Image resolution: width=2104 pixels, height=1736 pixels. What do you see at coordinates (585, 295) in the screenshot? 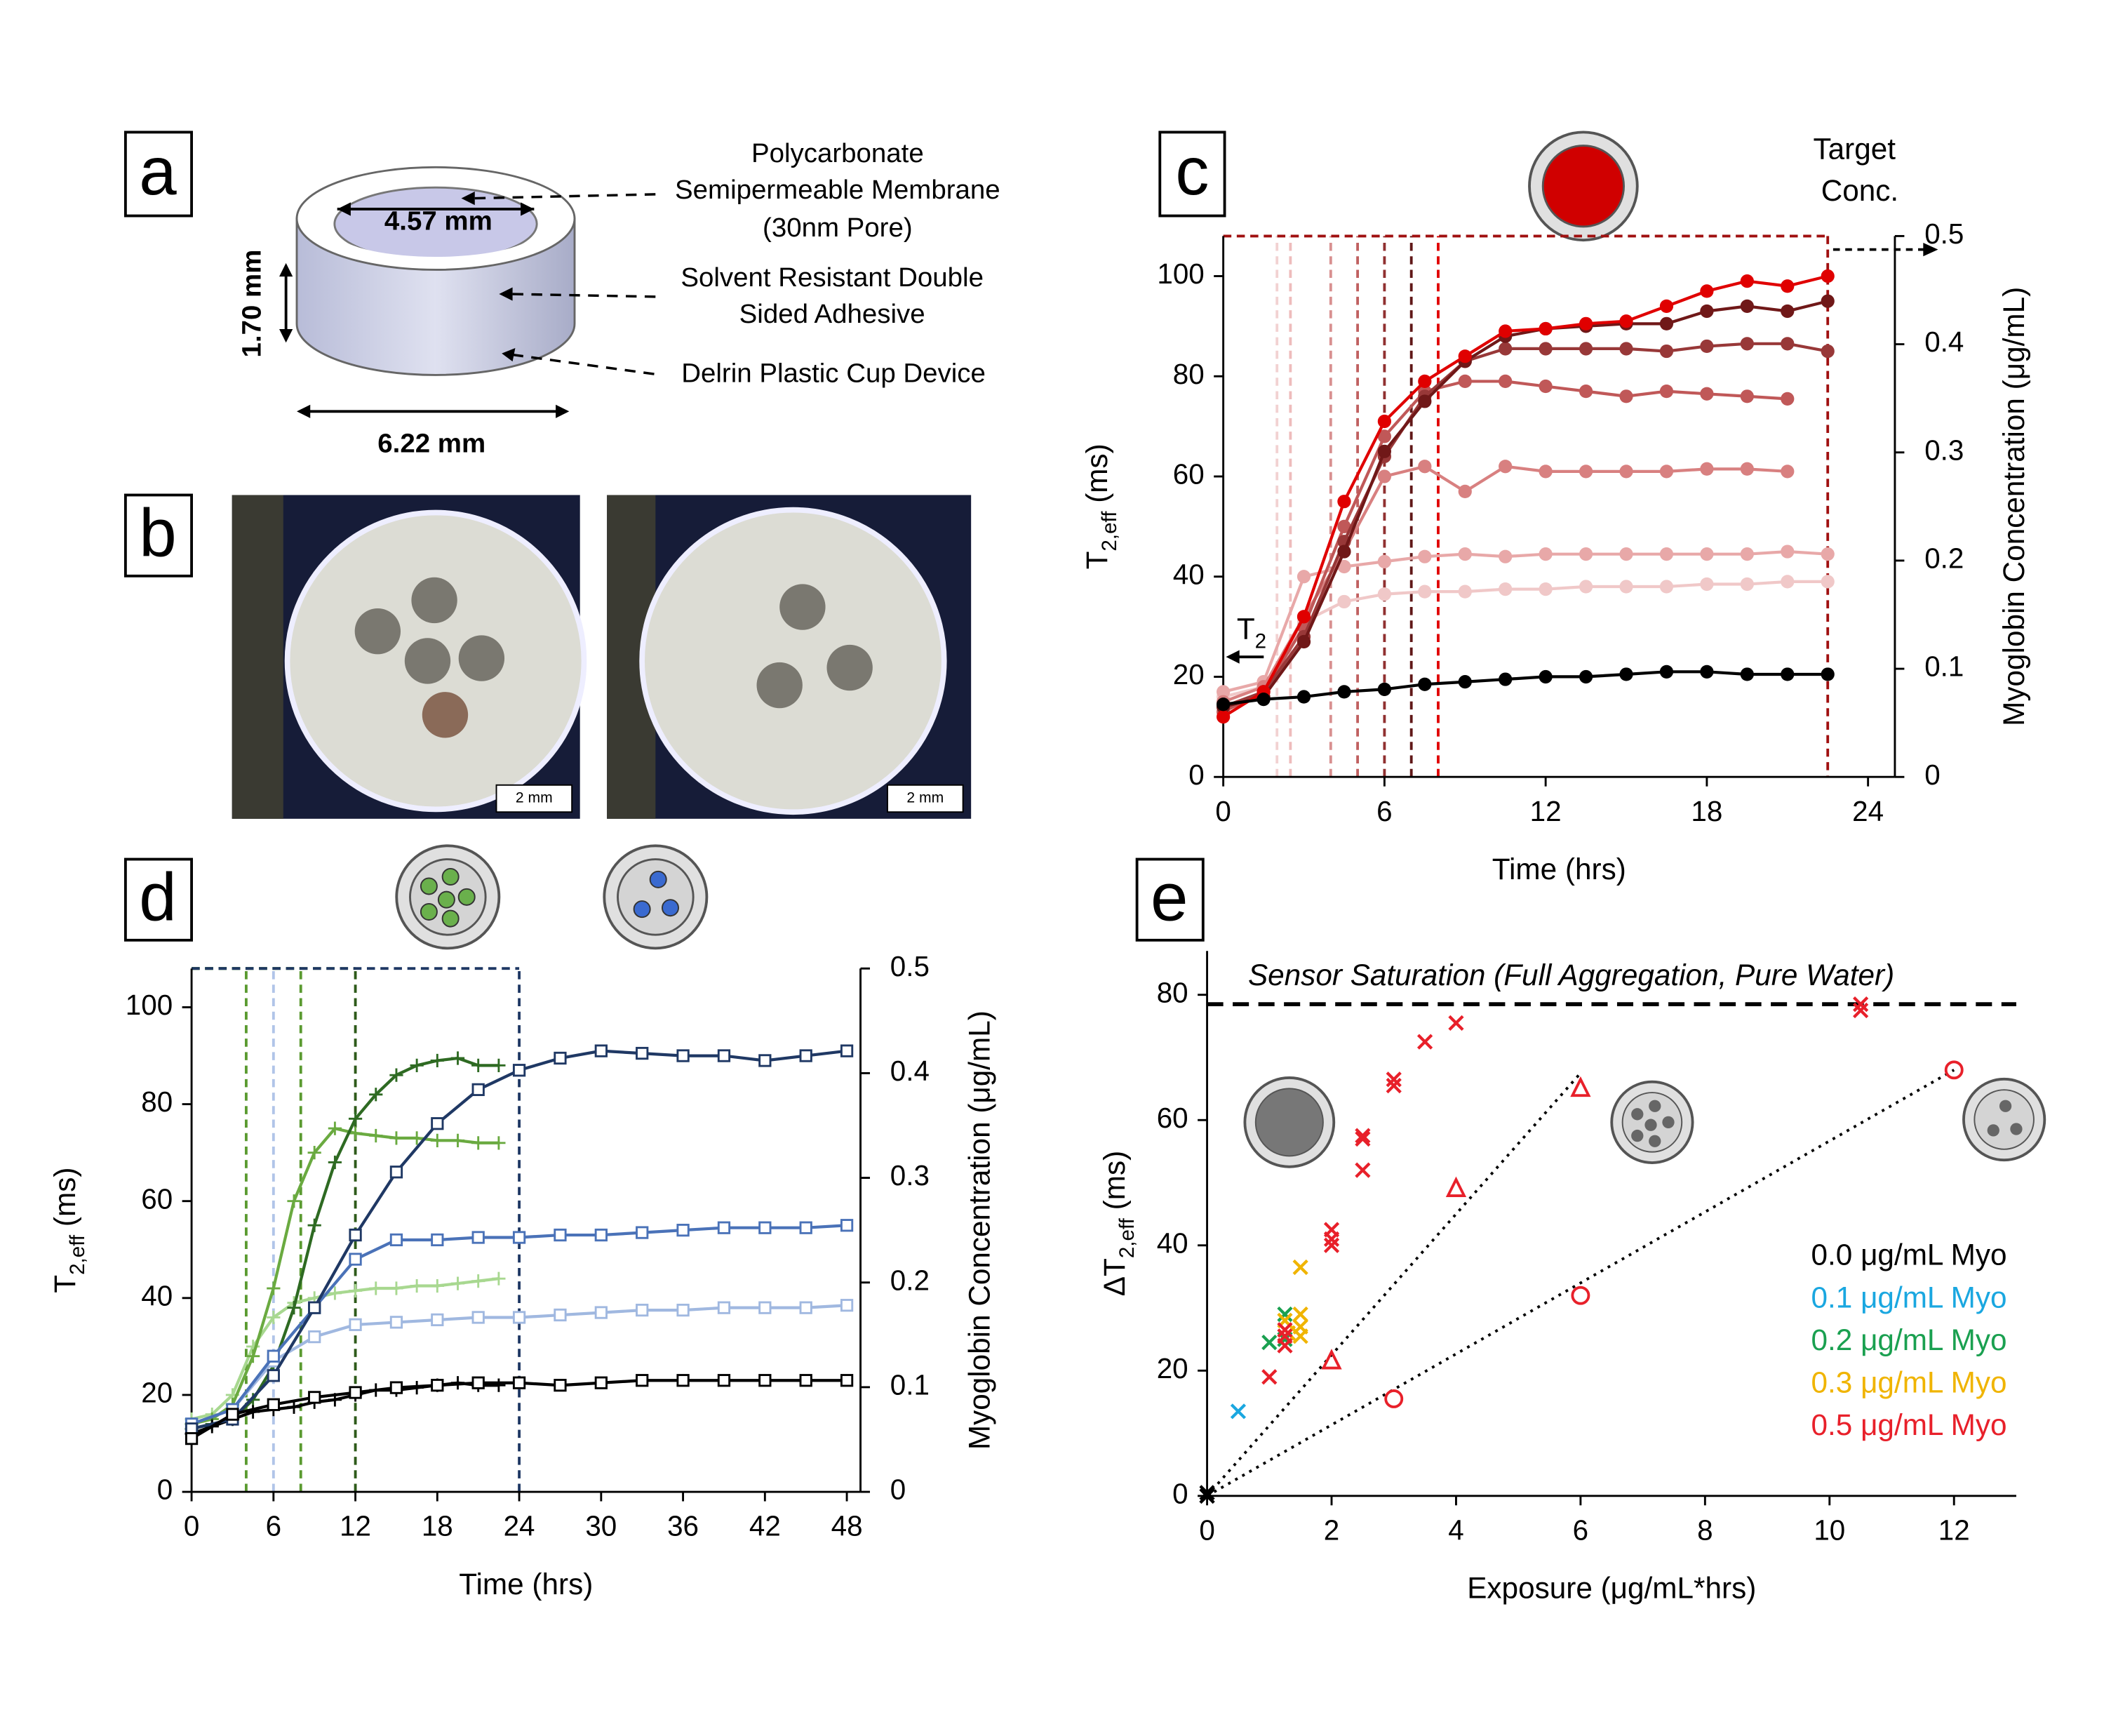
I see `leader-line` at bounding box center [585, 295].